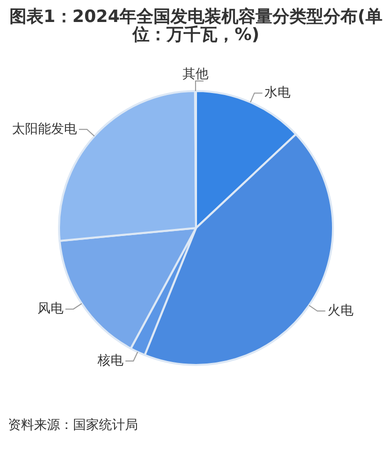 This screenshot has width=392, height=472. Describe the element at coordinates (277, 92) in the screenshot. I see `slice-label: 水电` at that location.